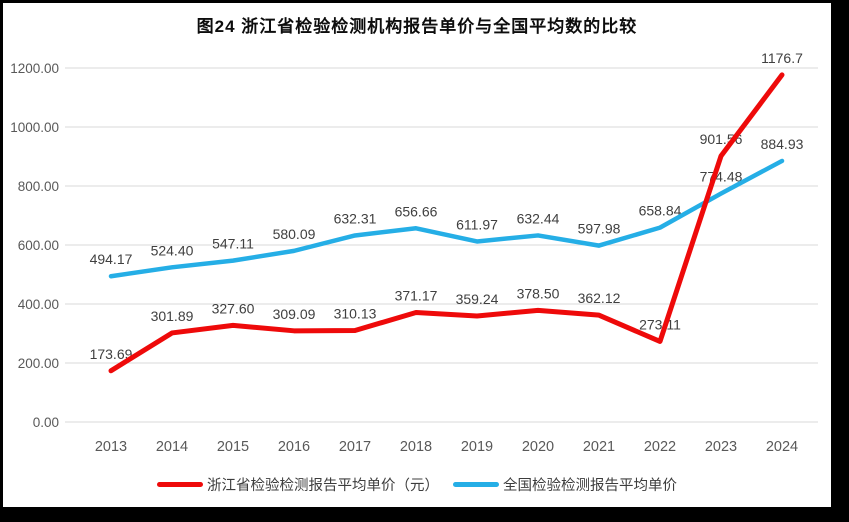 This screenshot has width=849, height=522. I want to click on x-tick-label: 2014, so click(172, 447).